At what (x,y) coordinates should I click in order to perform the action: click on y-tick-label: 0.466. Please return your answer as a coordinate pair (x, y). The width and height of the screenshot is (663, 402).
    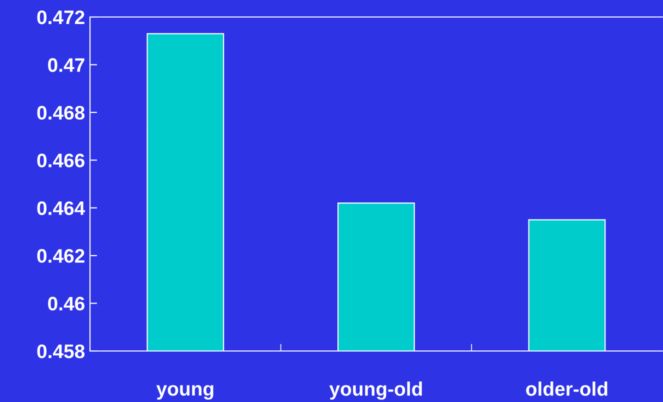
    Looking at the image, I should click on (60, 161).